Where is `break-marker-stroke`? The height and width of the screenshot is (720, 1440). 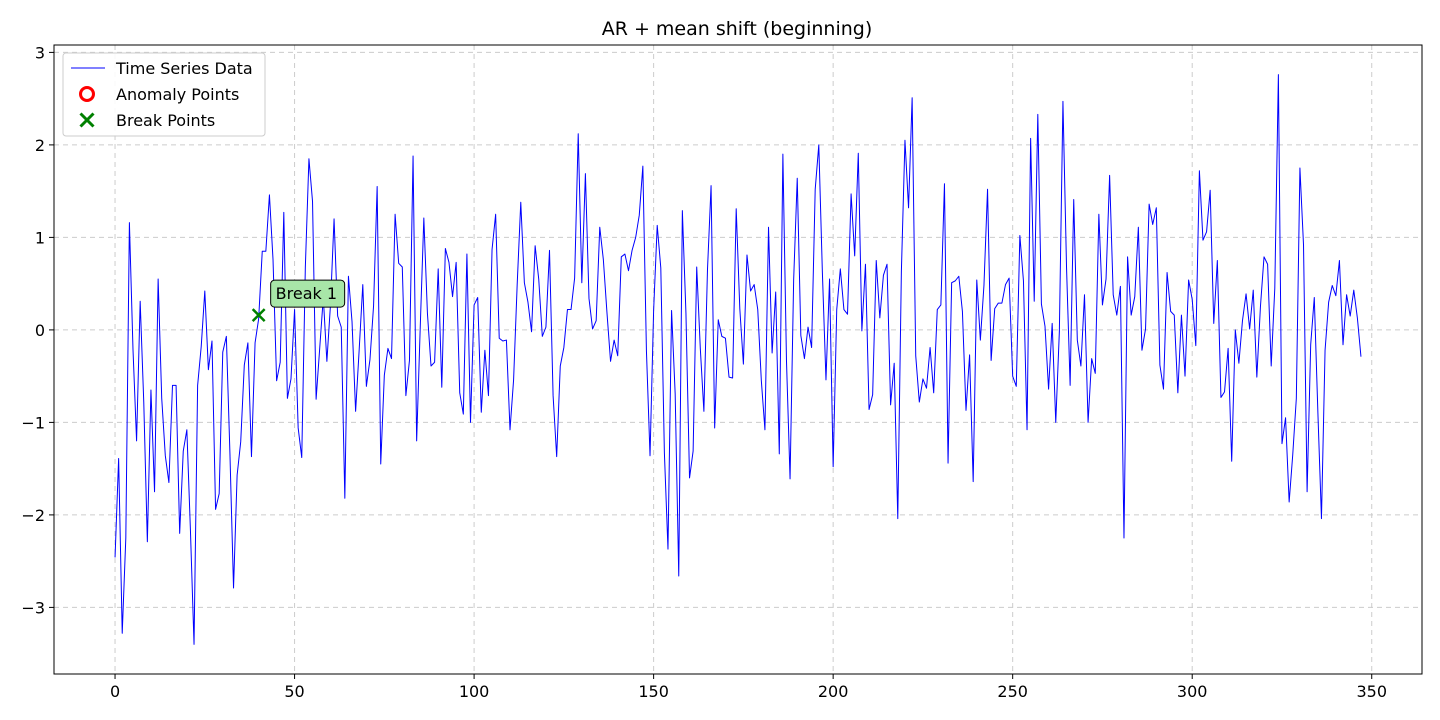 break-marker-stroke is located at coordinates (258, 315).